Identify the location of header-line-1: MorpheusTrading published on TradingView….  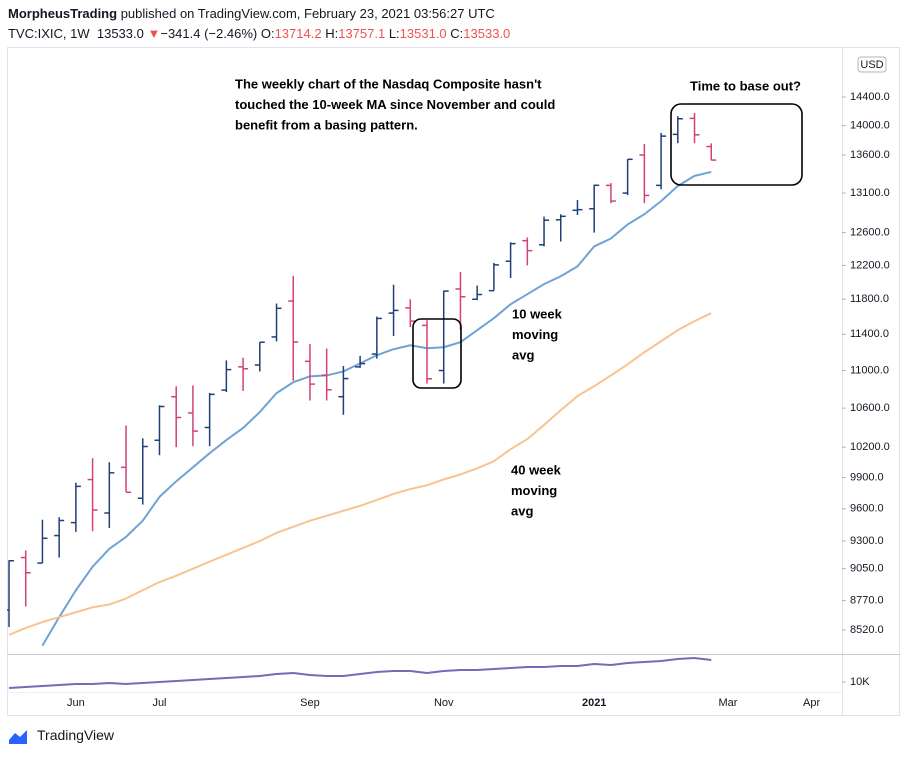
(259, 14).